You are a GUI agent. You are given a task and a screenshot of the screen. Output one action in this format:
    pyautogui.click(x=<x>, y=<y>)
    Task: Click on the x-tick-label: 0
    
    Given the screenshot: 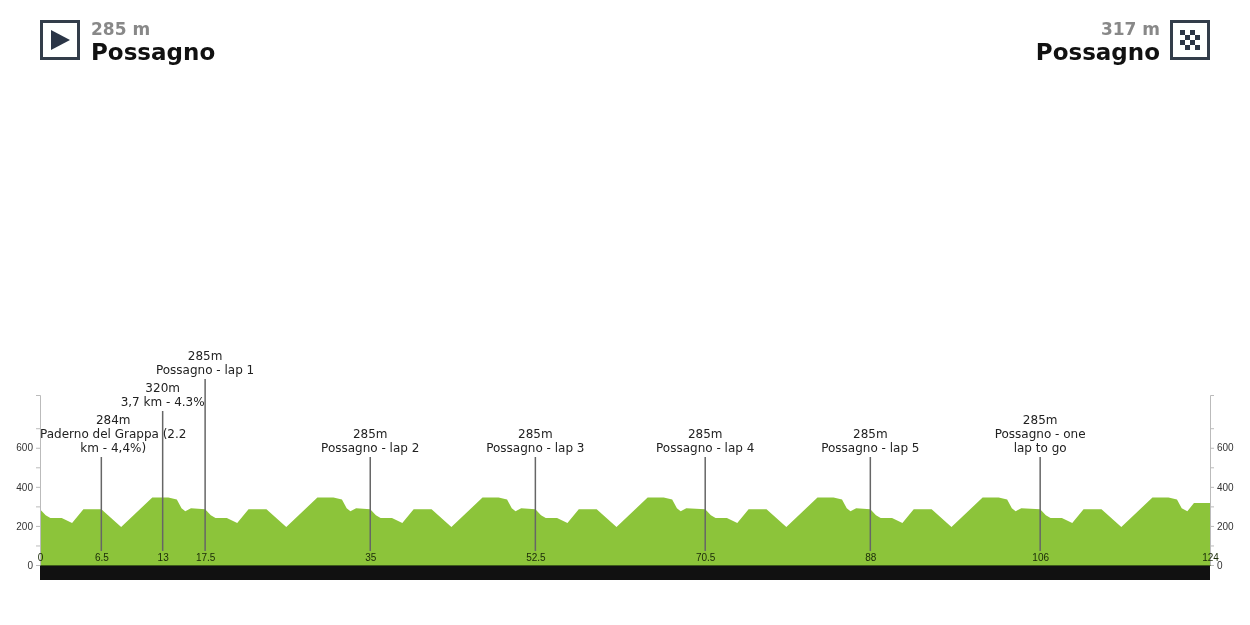 What is the action you would take?
    pyautogui.click(x=40, y=557)
    